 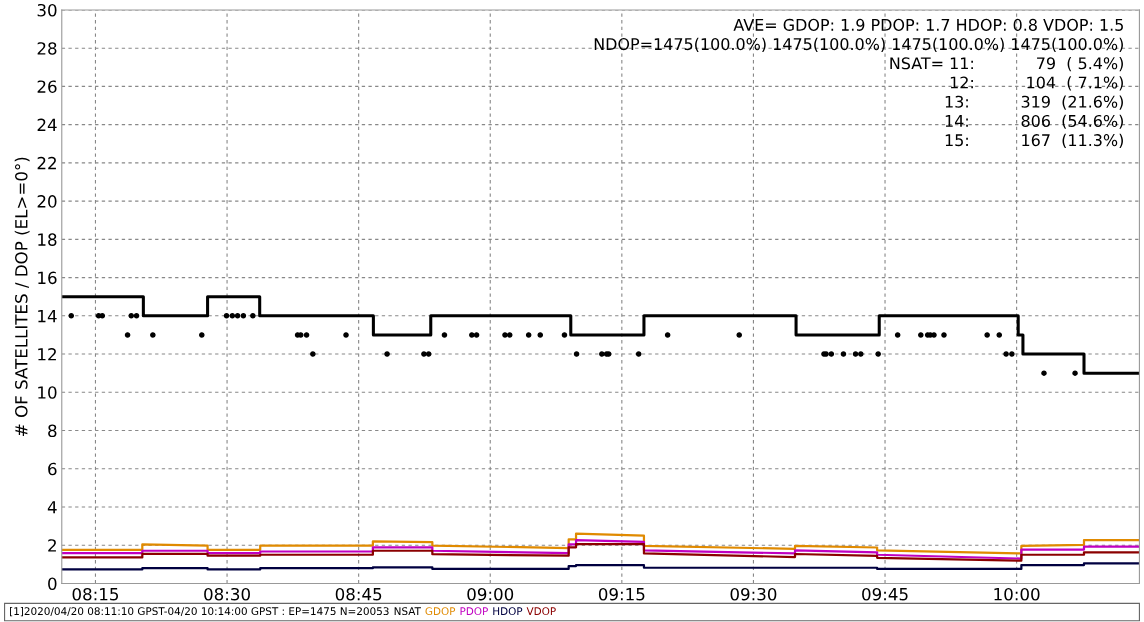 I want to click on y-tick-label: 0, so click(x=52, y=584).